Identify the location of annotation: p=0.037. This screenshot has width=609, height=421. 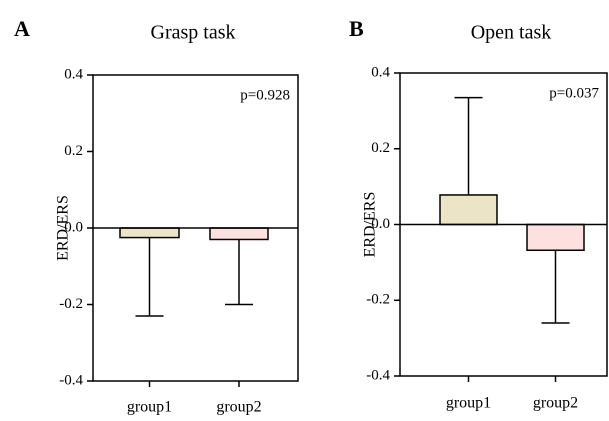
(574, 93).